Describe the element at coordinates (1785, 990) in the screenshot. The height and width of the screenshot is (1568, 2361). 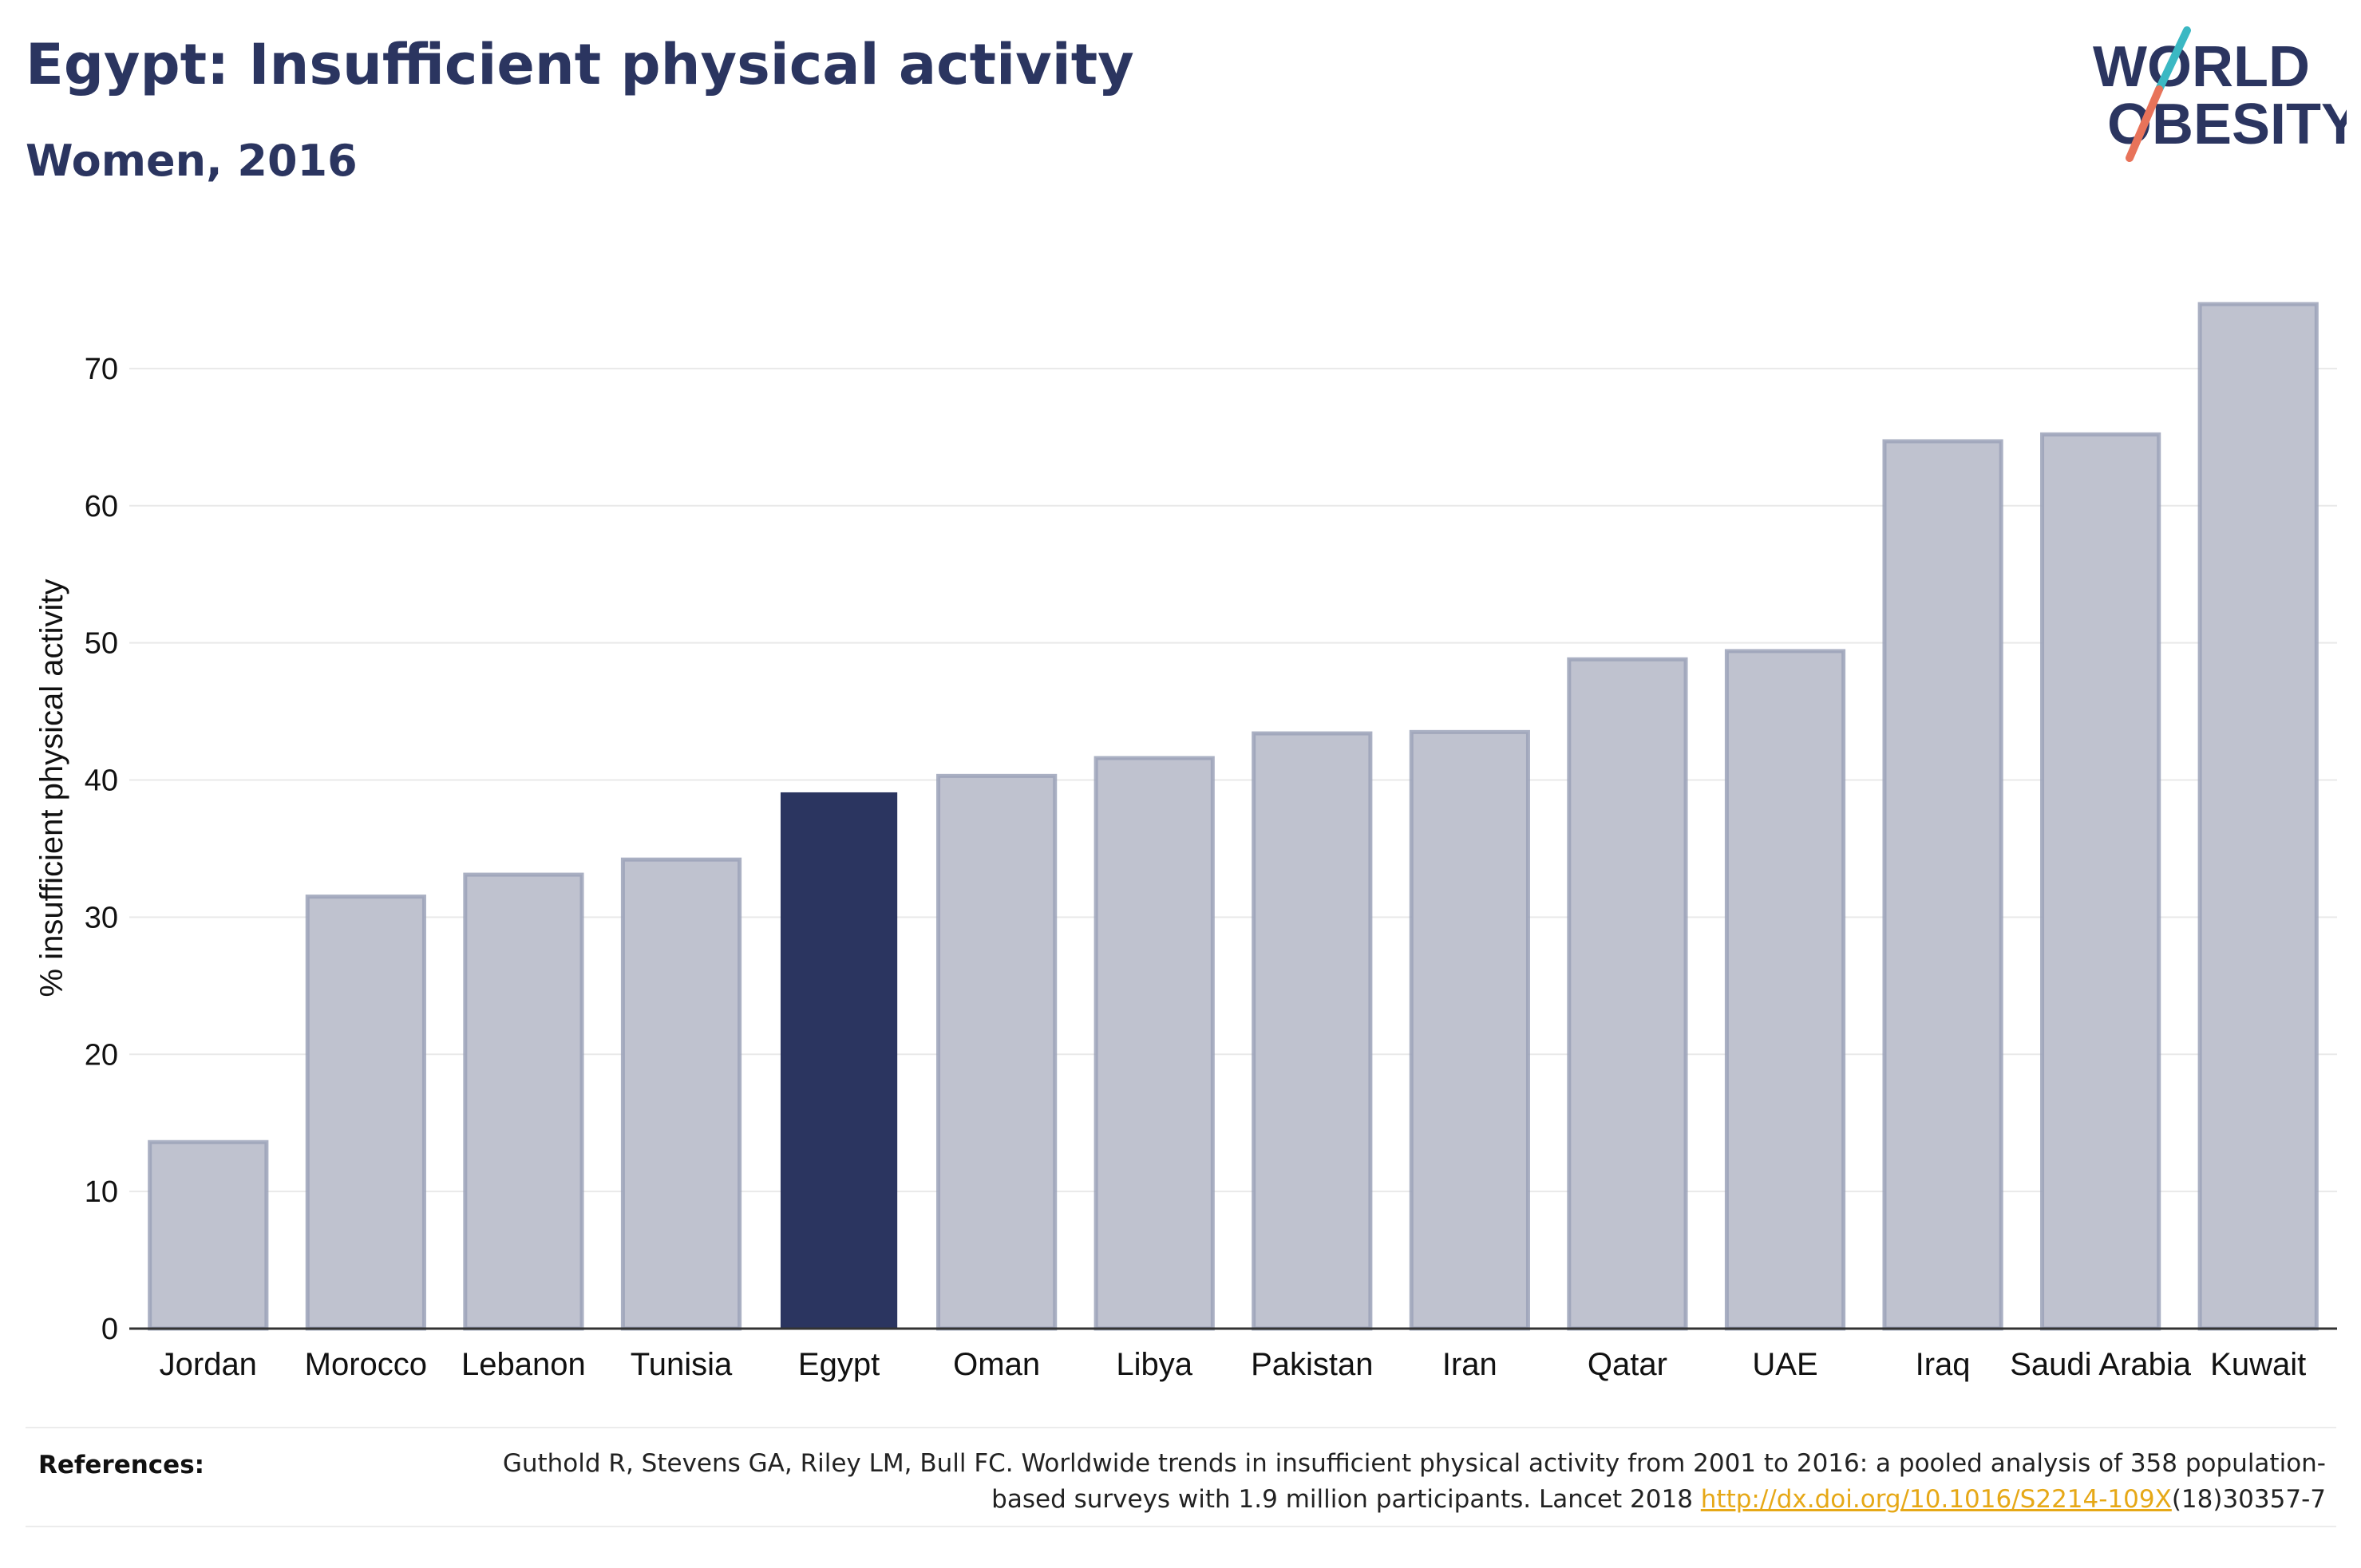
I see `bar-uae` at that location.